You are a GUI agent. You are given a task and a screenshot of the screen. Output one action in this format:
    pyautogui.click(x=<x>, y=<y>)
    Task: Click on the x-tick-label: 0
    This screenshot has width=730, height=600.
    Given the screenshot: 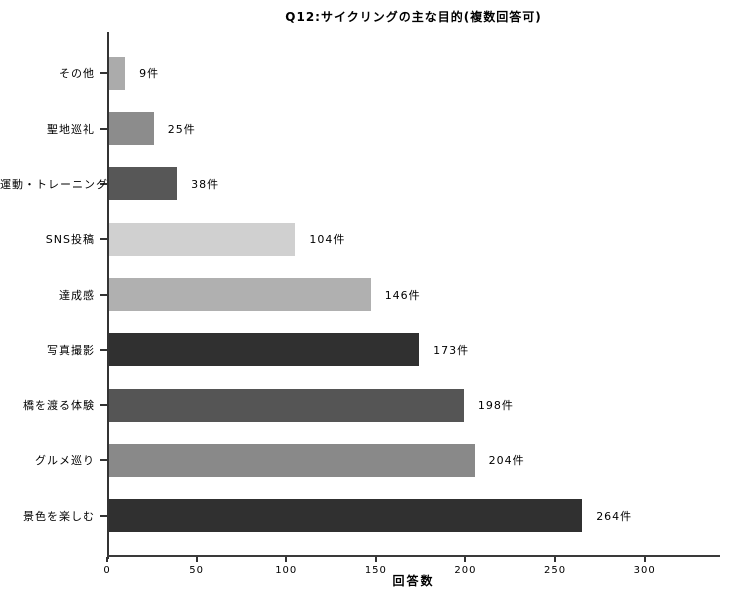 What is the action you would take?
    pyautogui.click(x=107, y=570)
    